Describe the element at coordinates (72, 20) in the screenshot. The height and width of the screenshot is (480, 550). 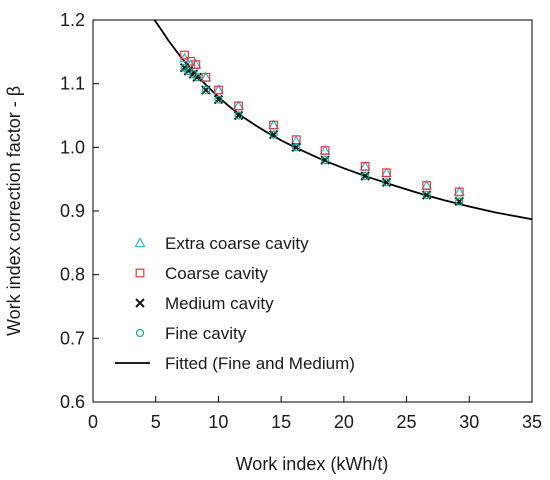
I see `y-tick-label: 1.2` at that location.